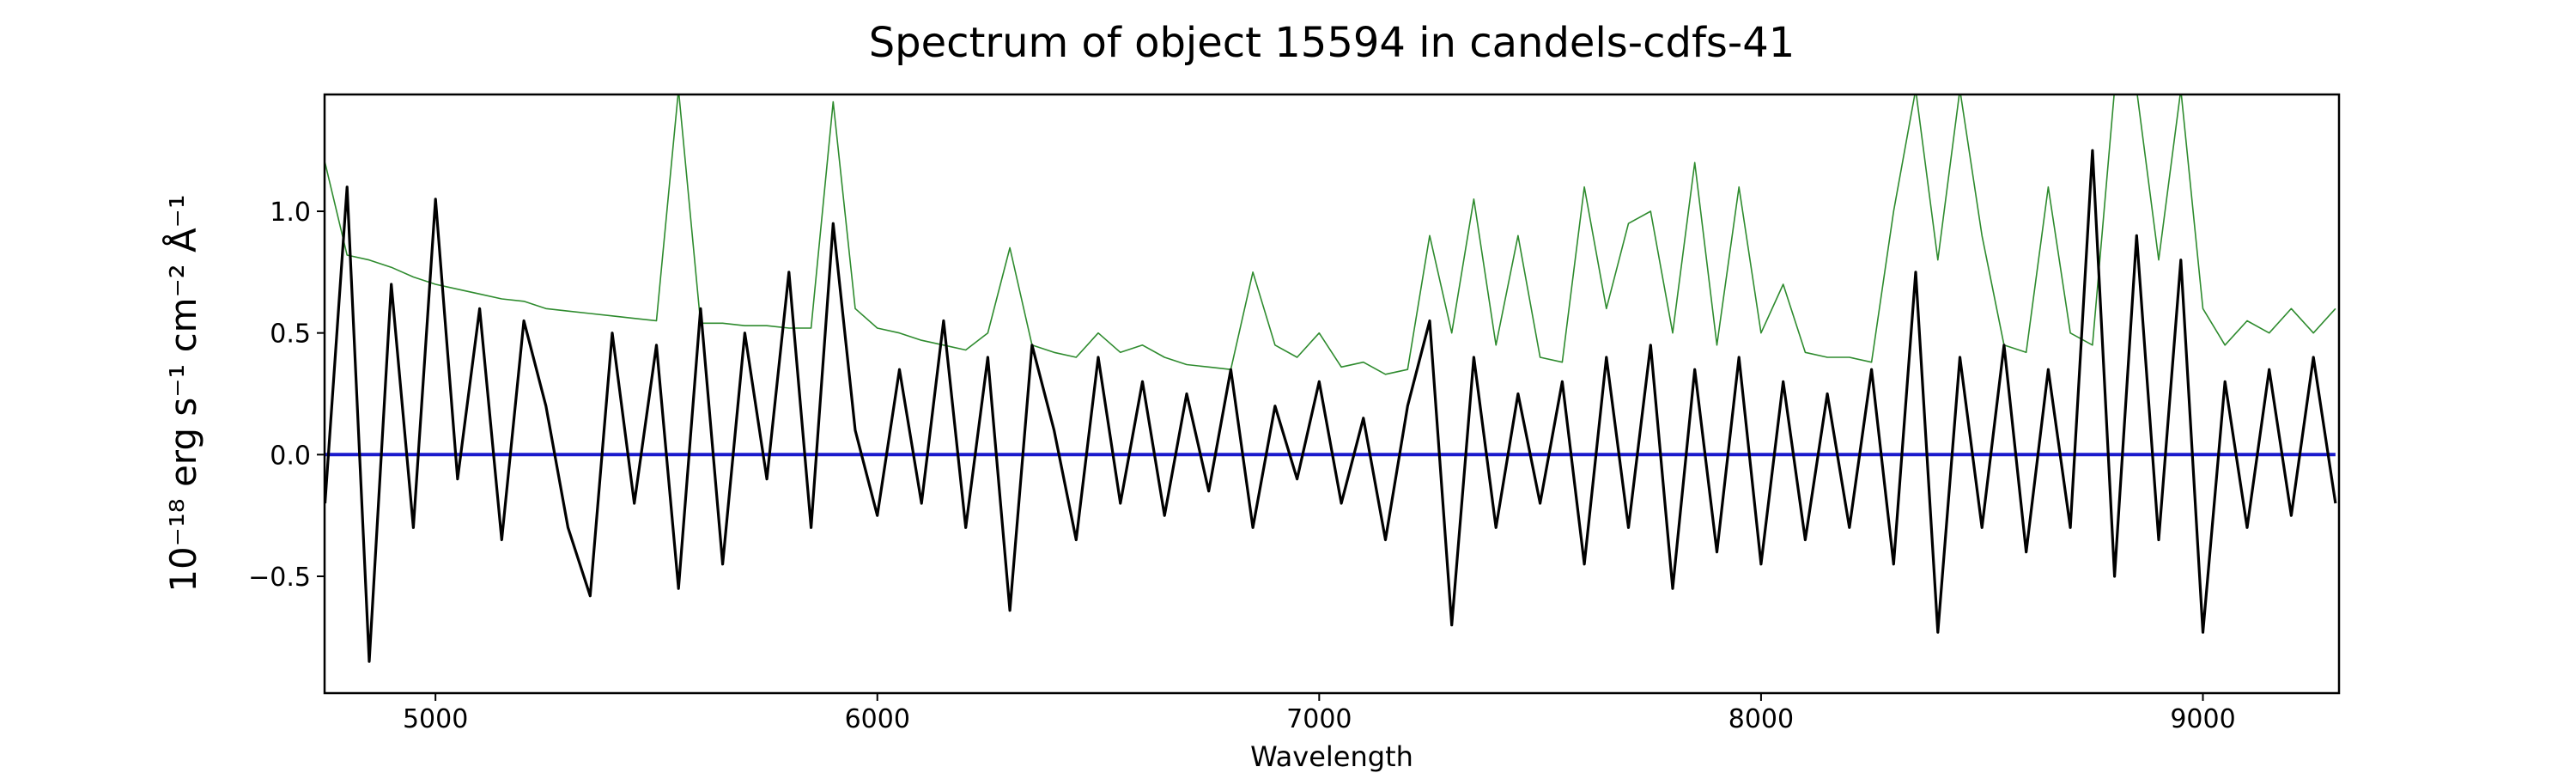 The width and height of the screenshot is (2576, 773). Describe the element at coordinates (291, 335) in the screenshot. I see `y-tick-label: 0.5` at that location.